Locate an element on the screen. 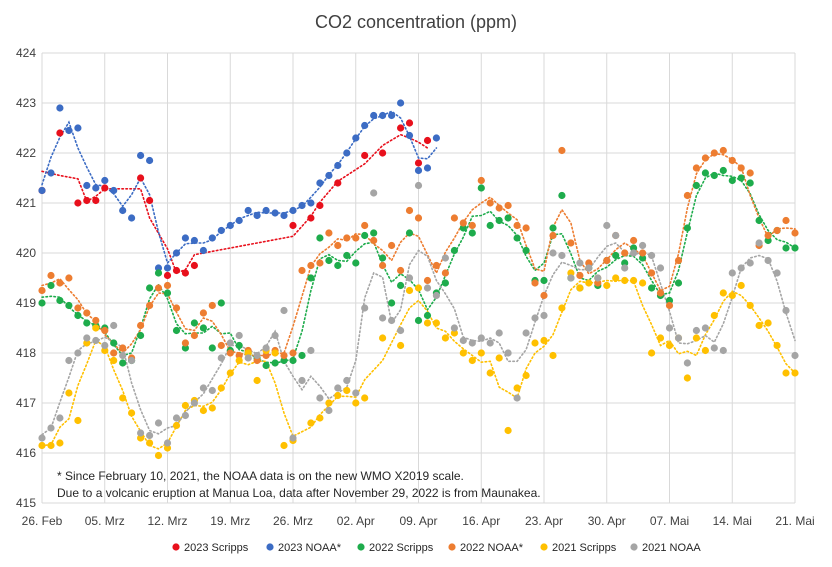 This screenshot has width=832, height=567. x-tick-label: 14. Mai is located at coordinates (732, 521).